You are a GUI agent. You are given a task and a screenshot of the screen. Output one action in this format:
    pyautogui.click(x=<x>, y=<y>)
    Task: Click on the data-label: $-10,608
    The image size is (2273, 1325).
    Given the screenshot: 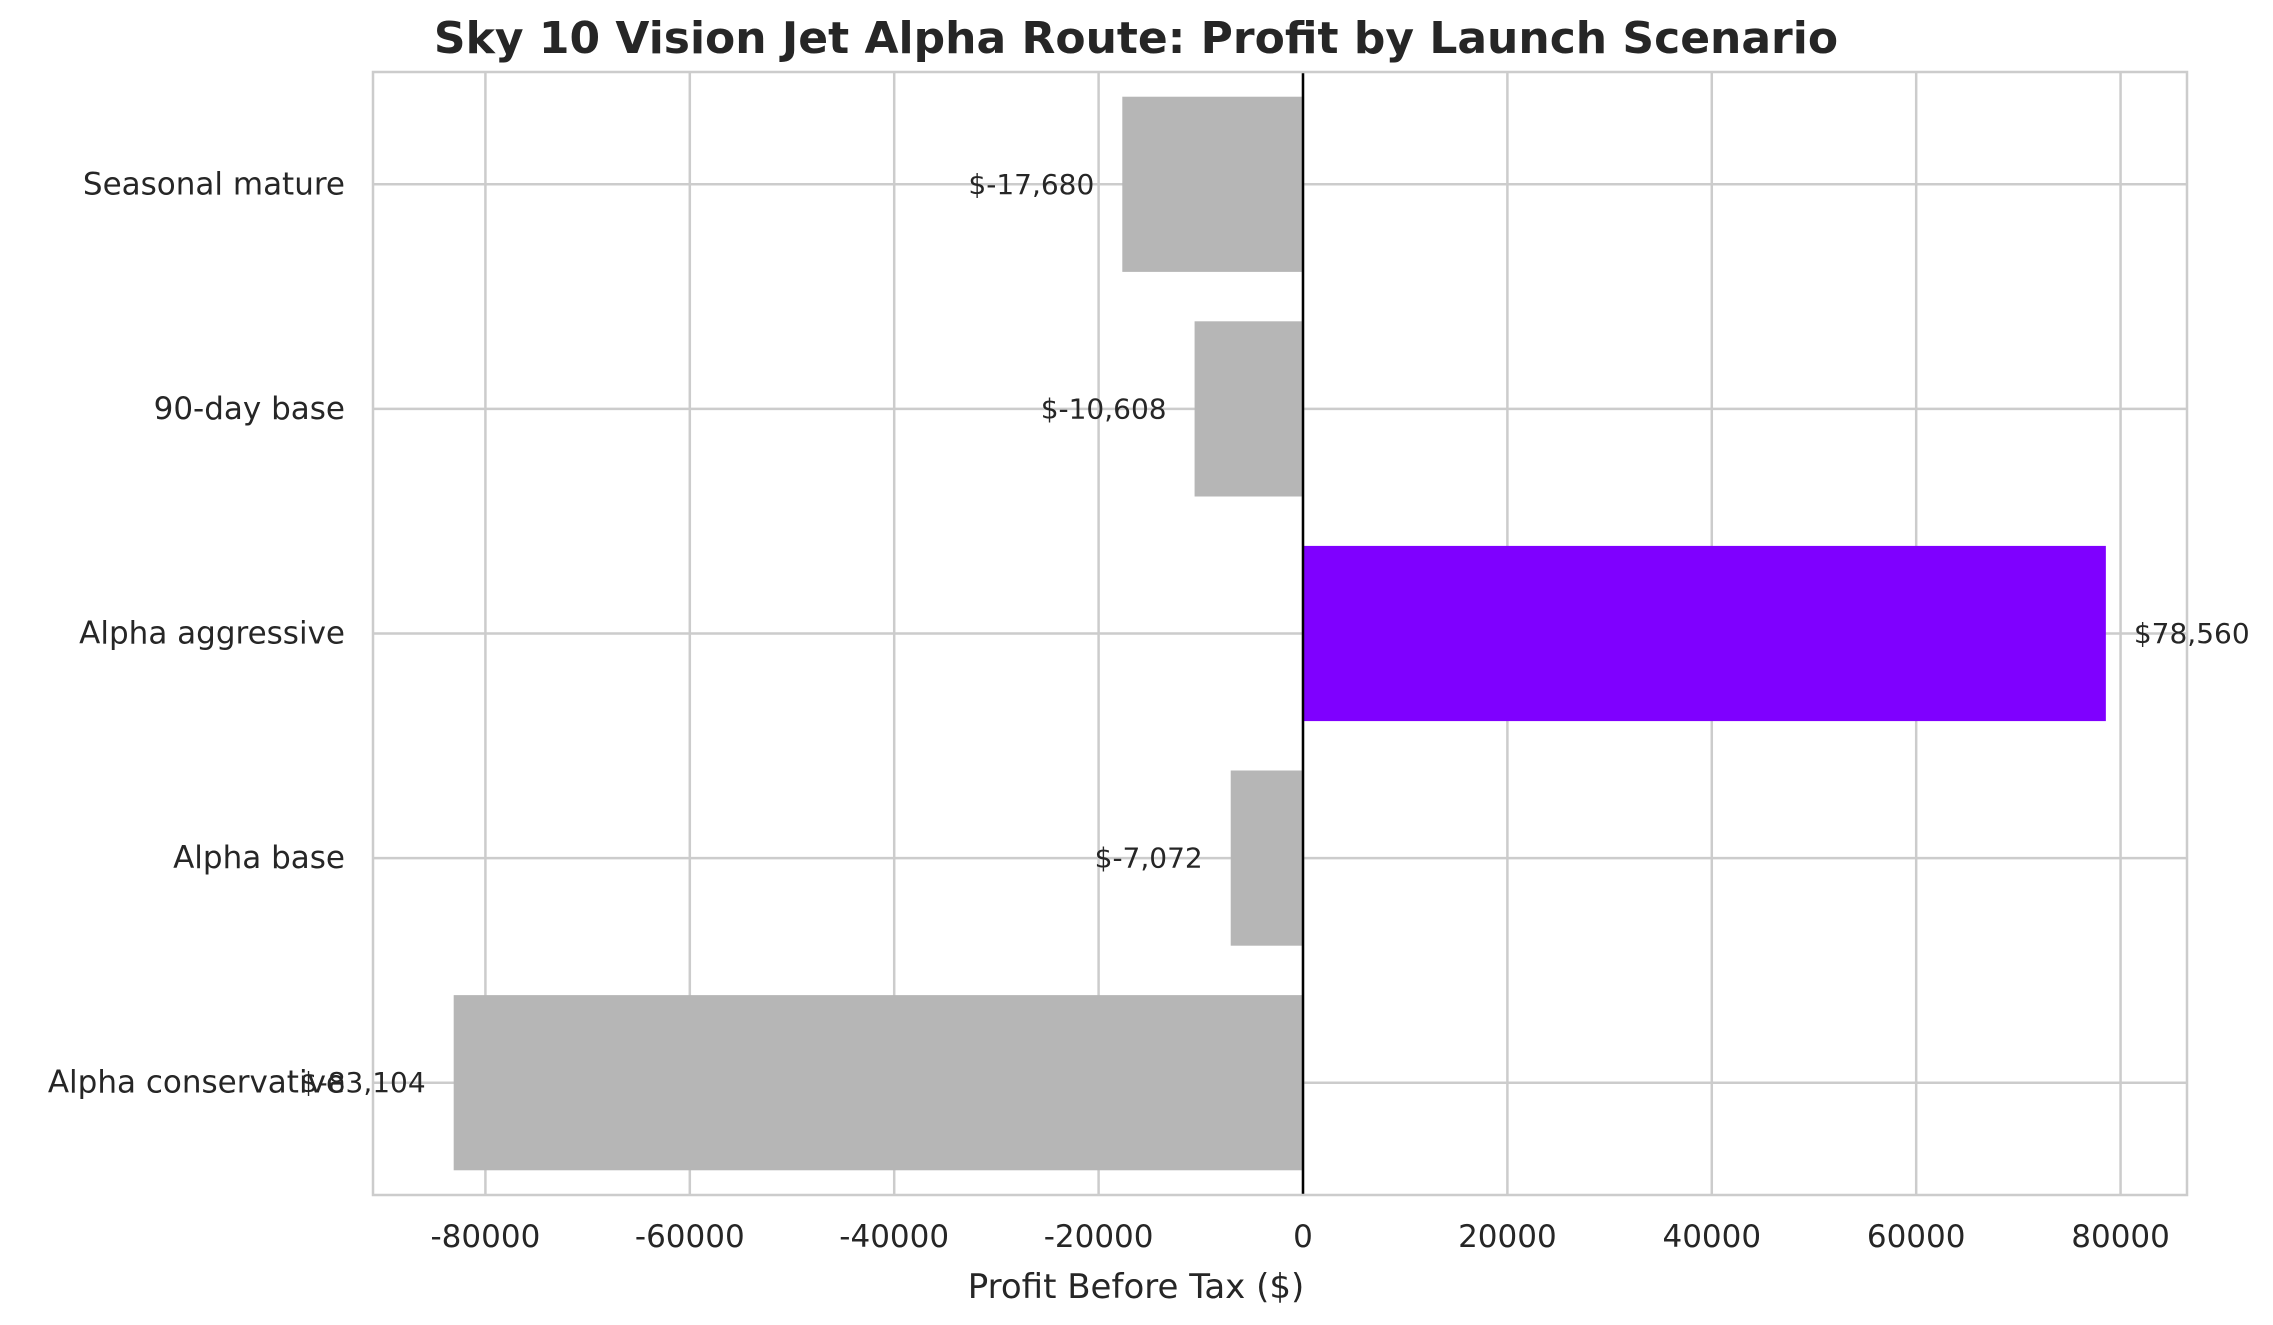 What is the action you would take?
    pyautogui.click(x=1104, y=408)
    